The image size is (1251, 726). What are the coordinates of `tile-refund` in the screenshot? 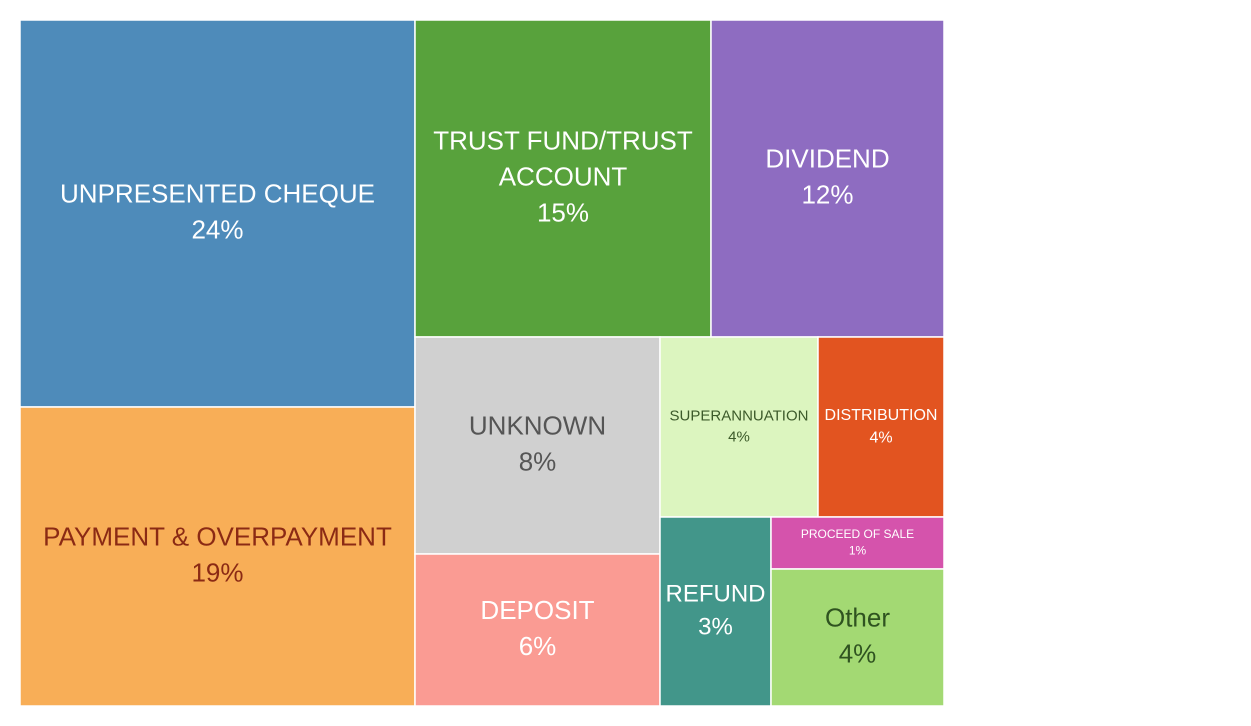 It's located at (715, 611).